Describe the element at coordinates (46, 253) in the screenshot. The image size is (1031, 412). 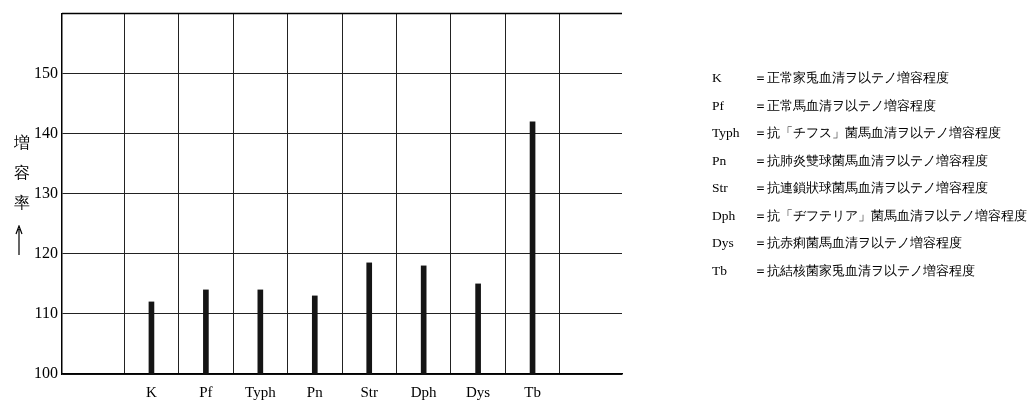
I see `y-tick-label: 120` at that location.